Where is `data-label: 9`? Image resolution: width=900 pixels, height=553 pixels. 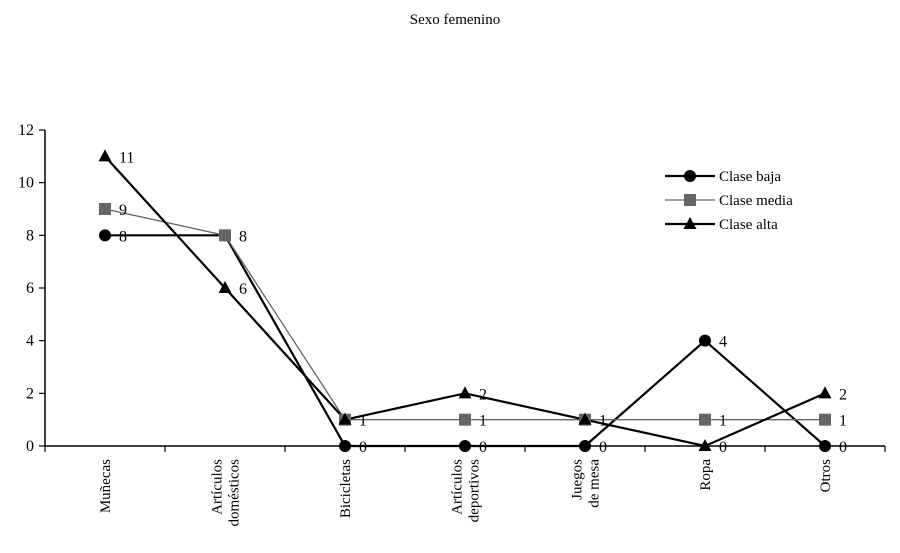 data-label: 9 is located at coordinates (123, 210).